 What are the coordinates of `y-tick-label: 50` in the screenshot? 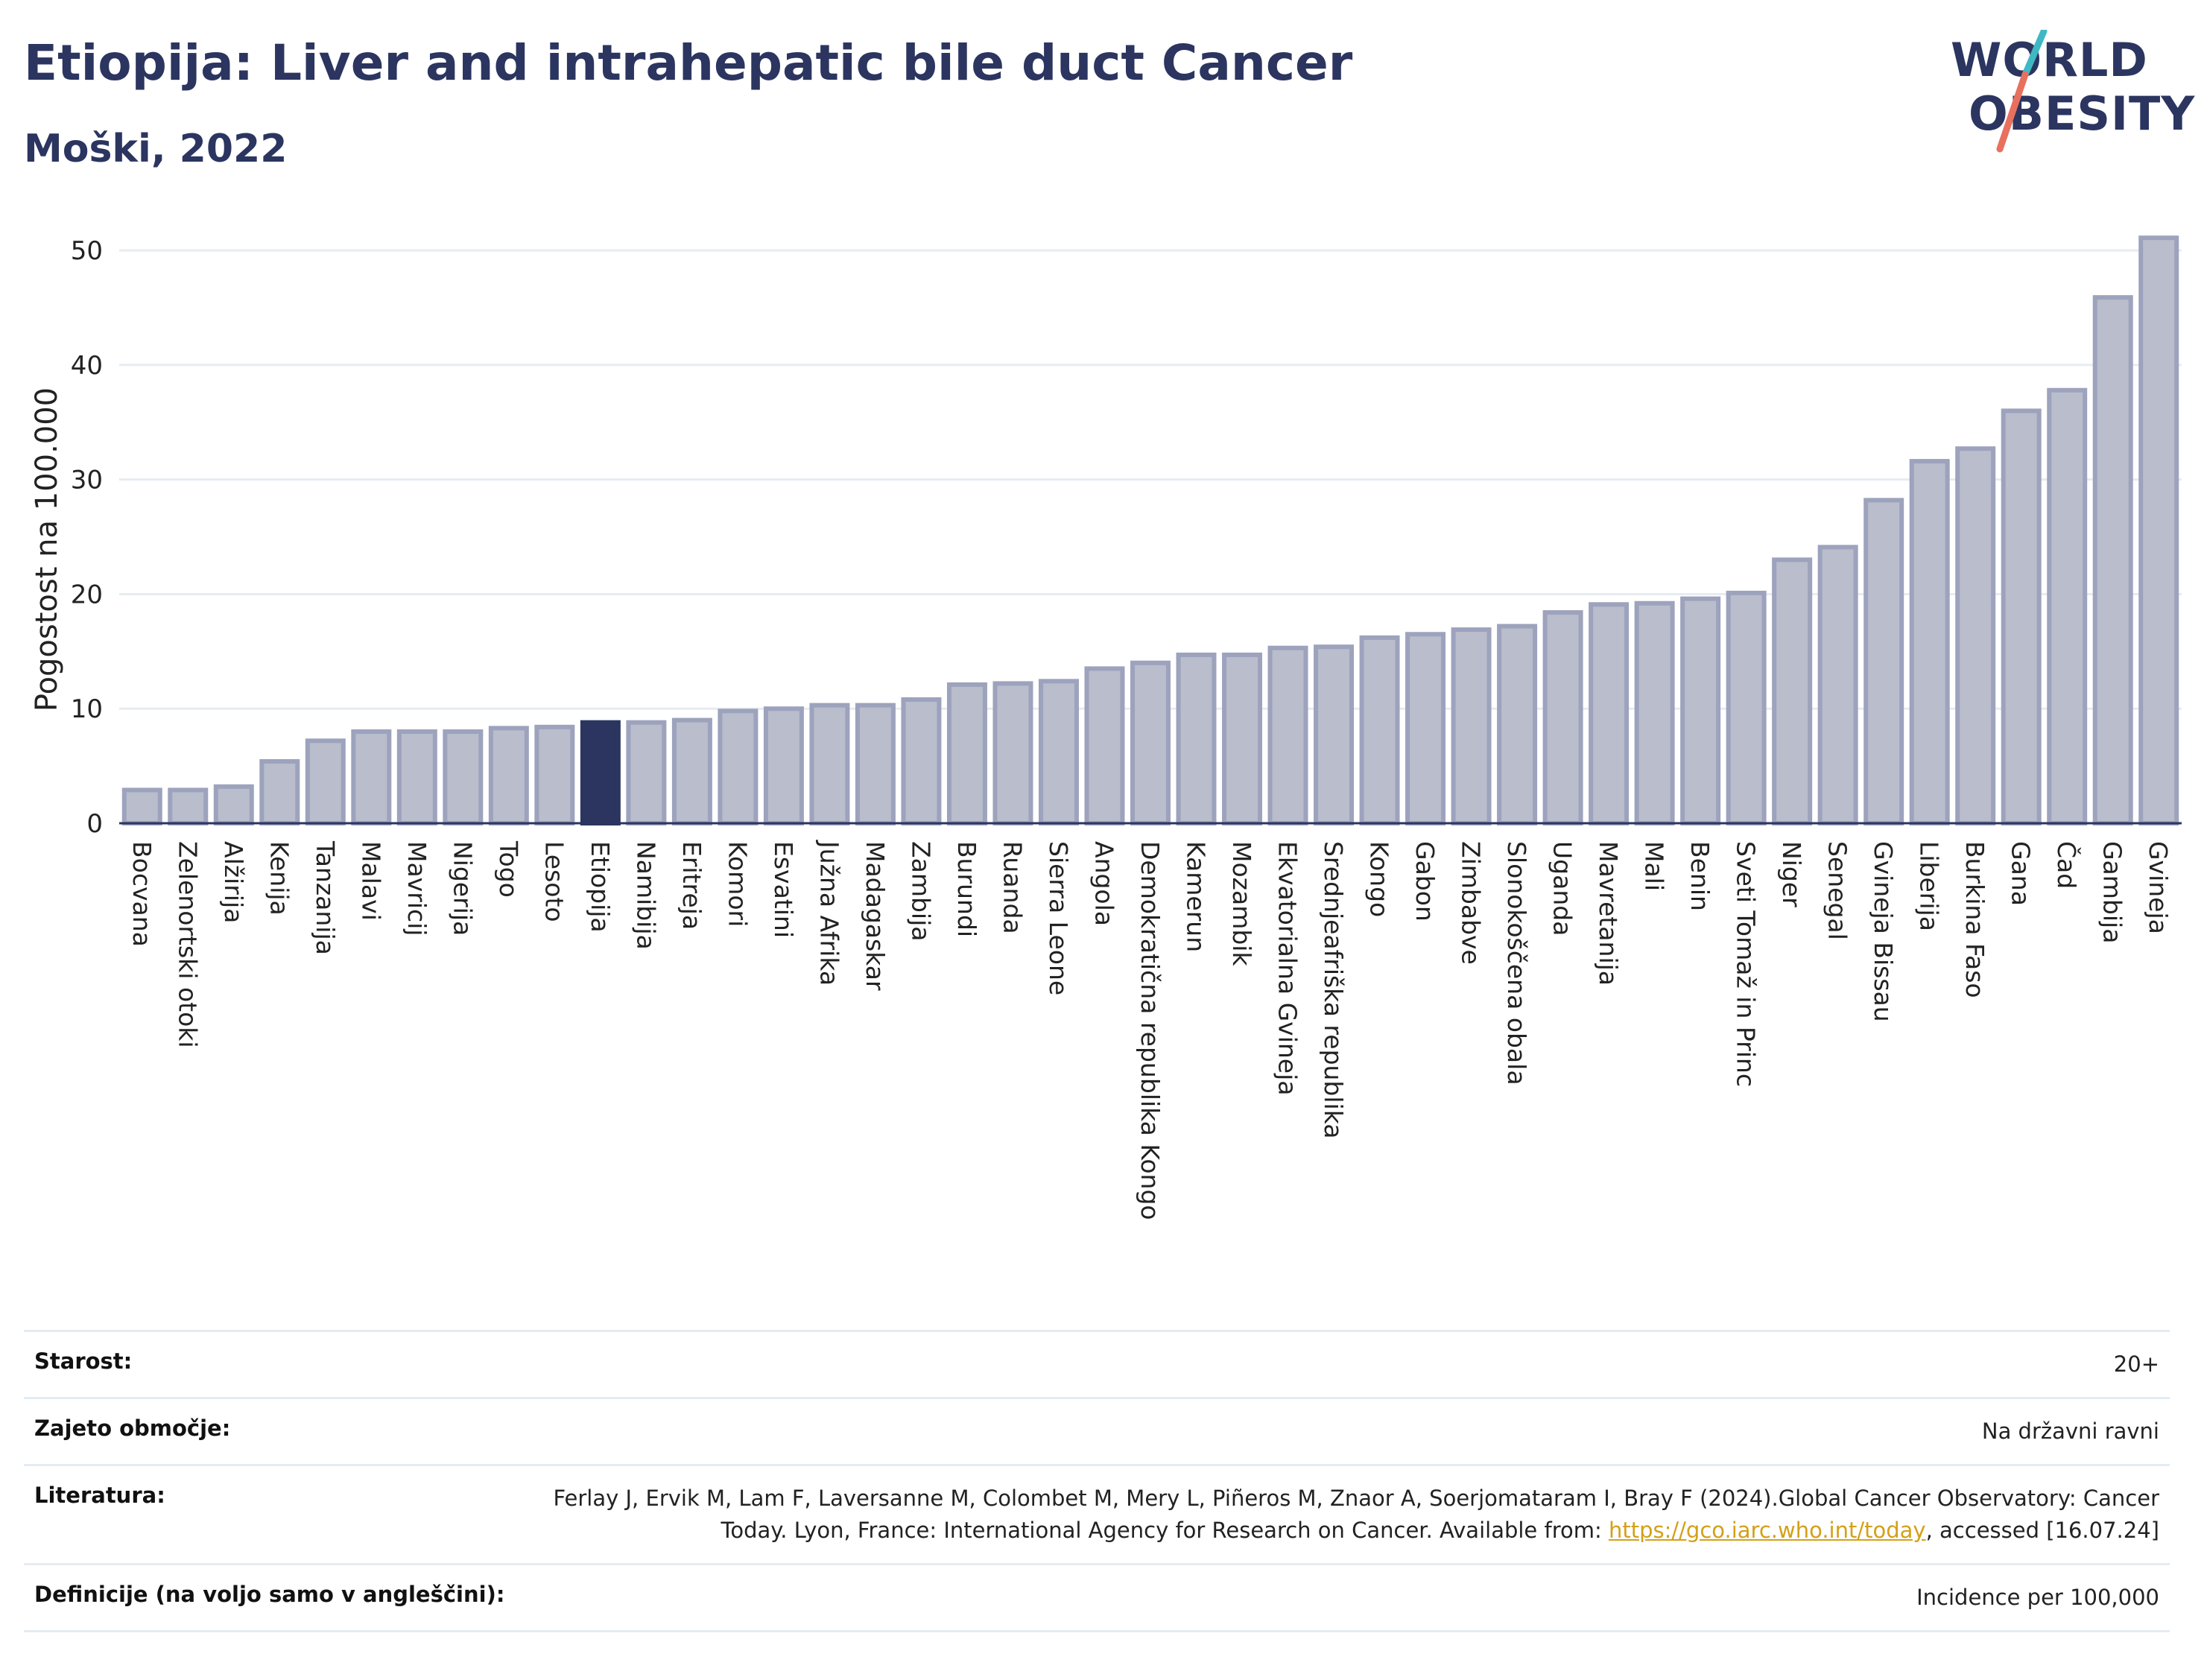 It's located at (87, 251).